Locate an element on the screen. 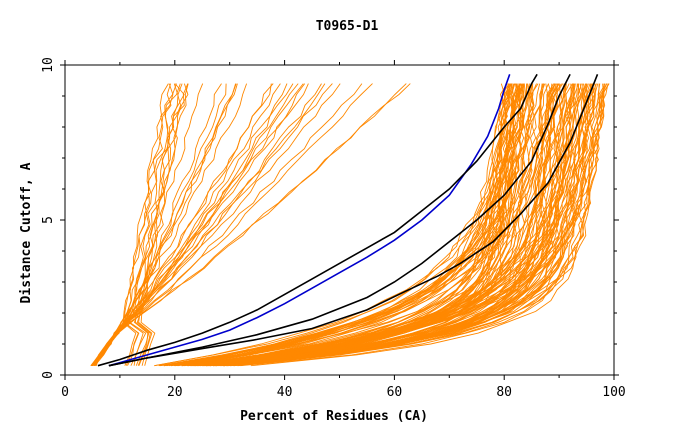 Image resolution: width=680 pixels, height=440 pixels. x-tick-label: 80 is located at coordinates (504, 392).